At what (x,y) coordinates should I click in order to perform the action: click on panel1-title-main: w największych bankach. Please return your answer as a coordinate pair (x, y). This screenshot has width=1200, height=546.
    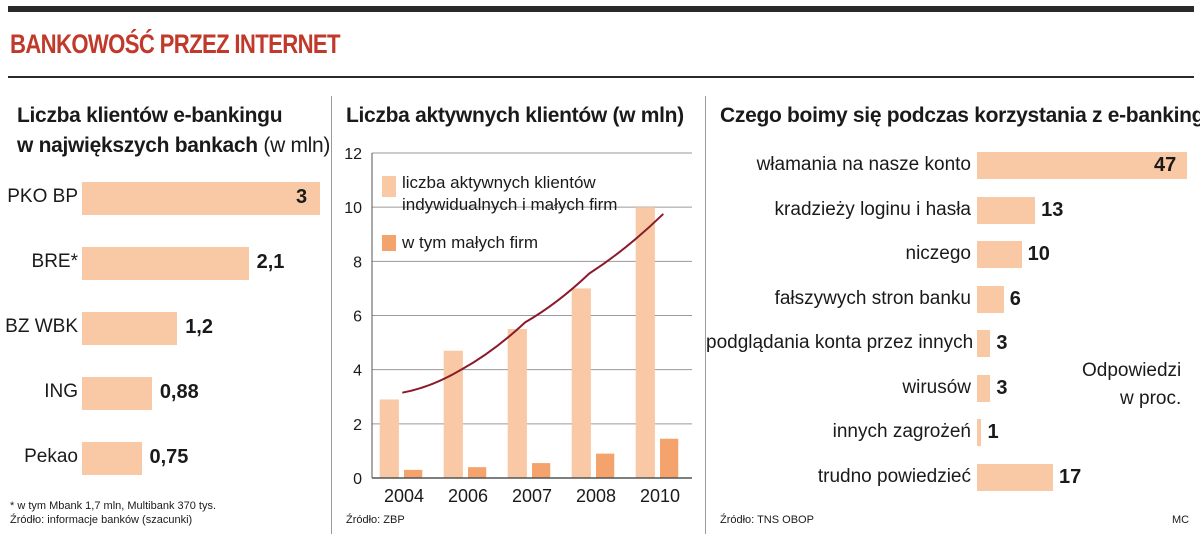
    Looking at the image, I should click on (137, 145).